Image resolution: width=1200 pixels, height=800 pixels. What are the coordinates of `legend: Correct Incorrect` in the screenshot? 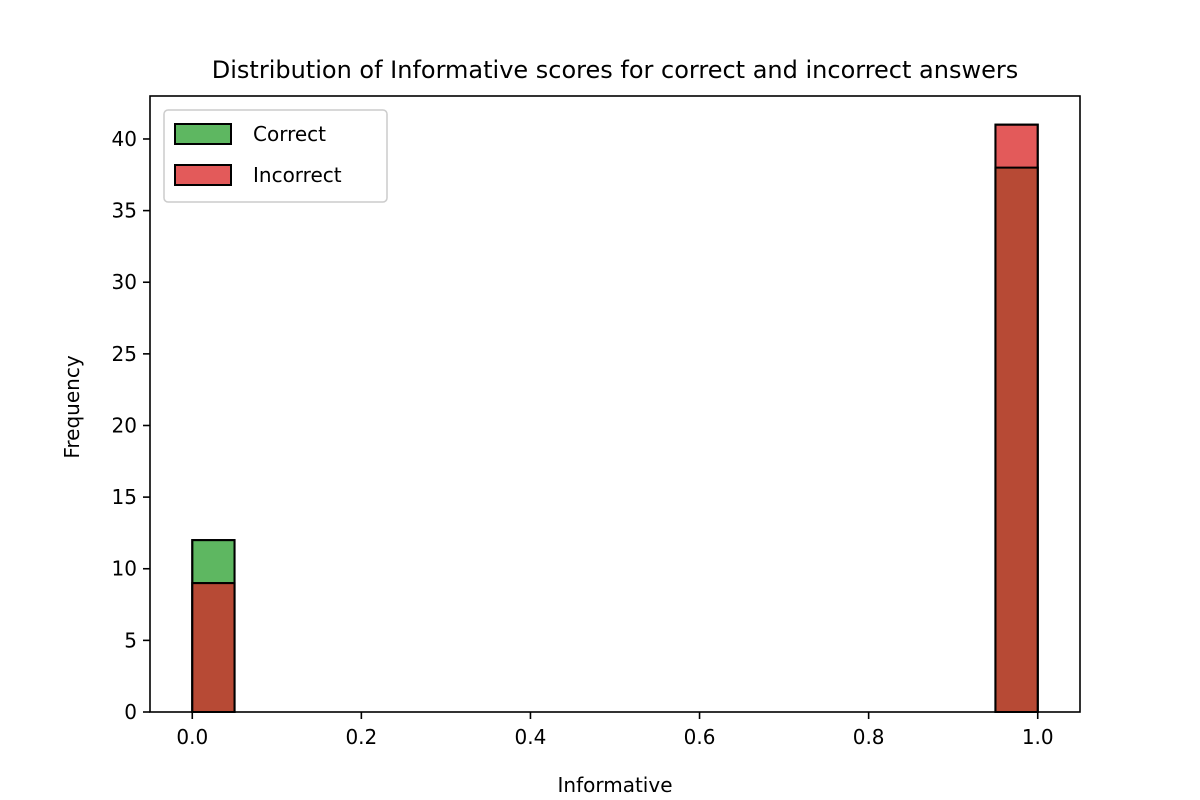 It's located at (275, 156).